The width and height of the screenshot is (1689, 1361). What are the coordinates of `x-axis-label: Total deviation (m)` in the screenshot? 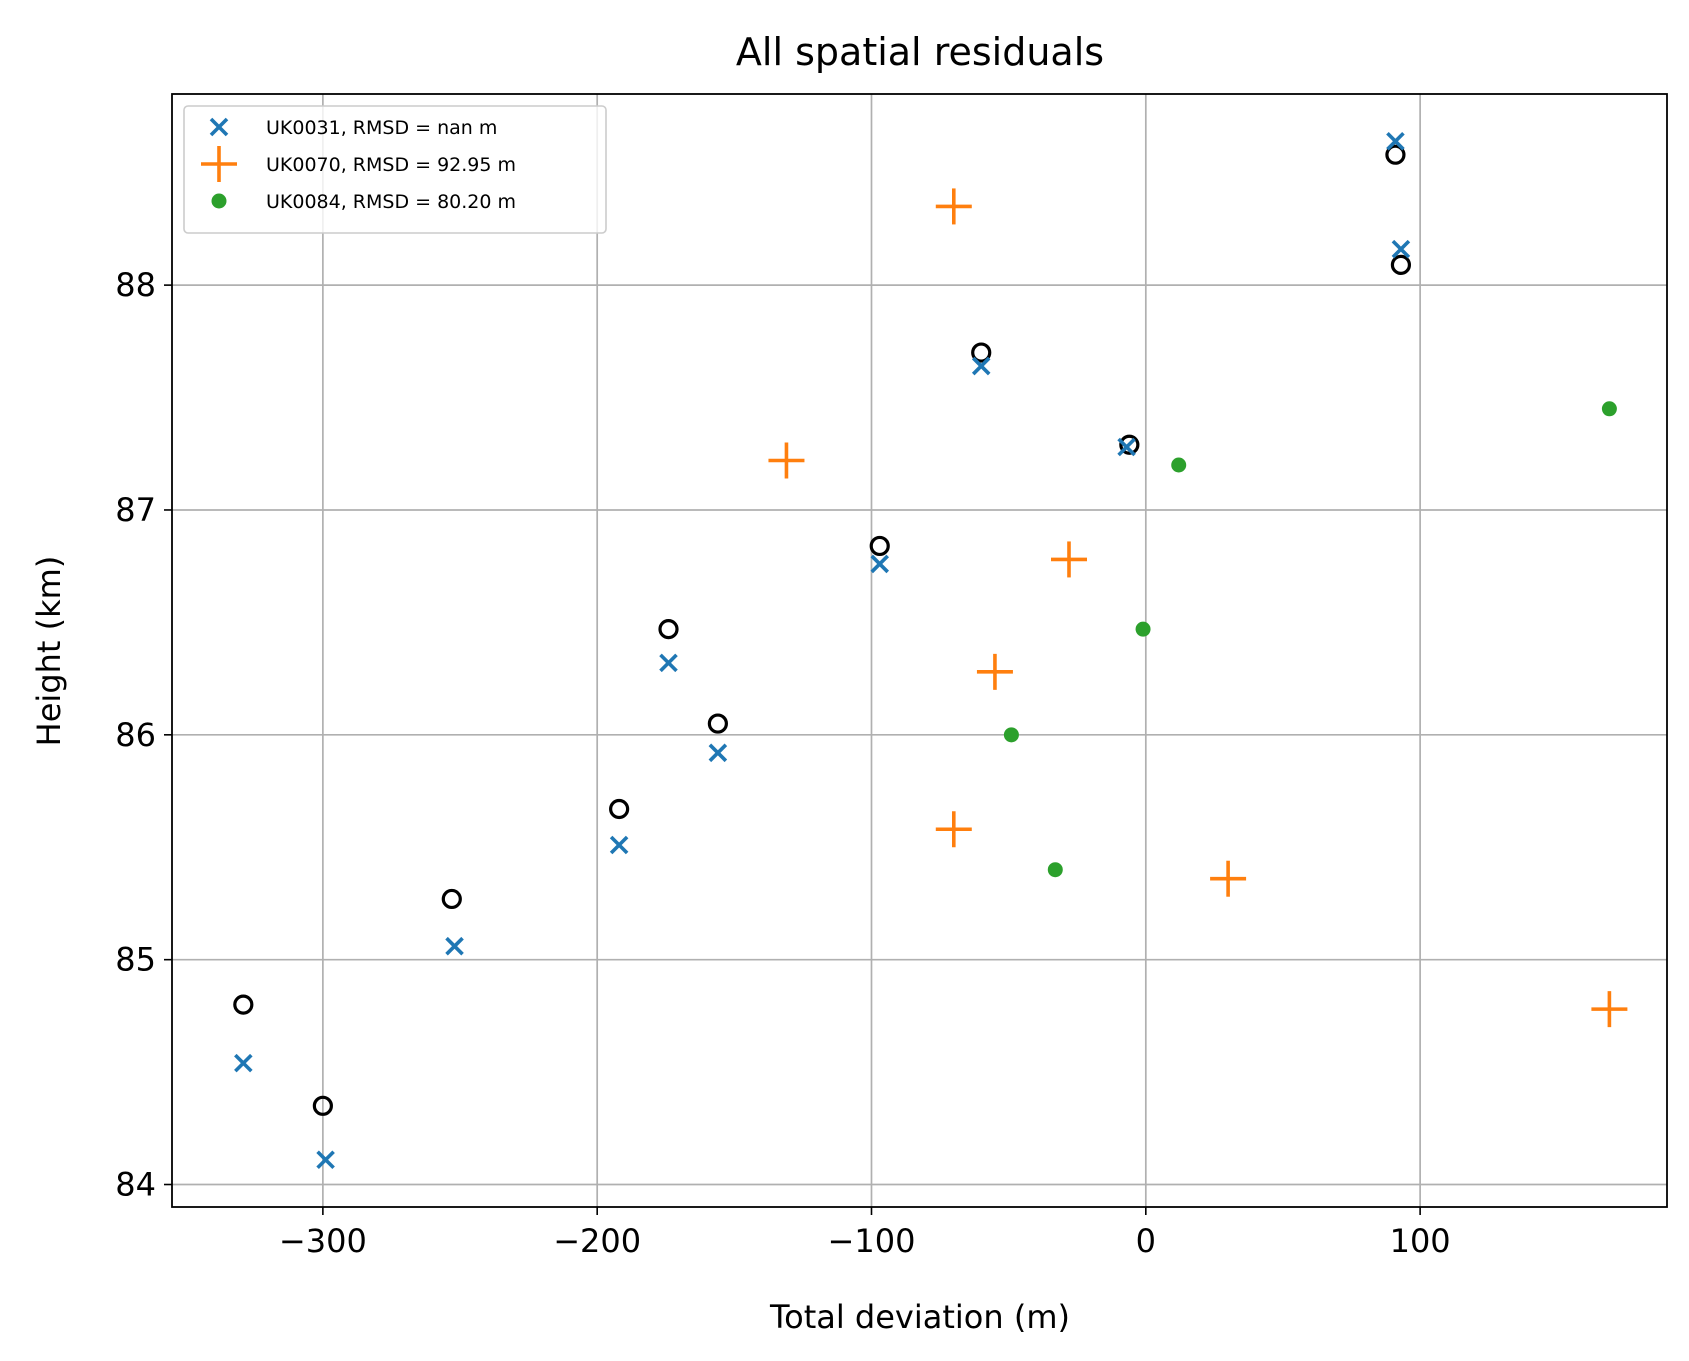 It's located at (919, 1317).